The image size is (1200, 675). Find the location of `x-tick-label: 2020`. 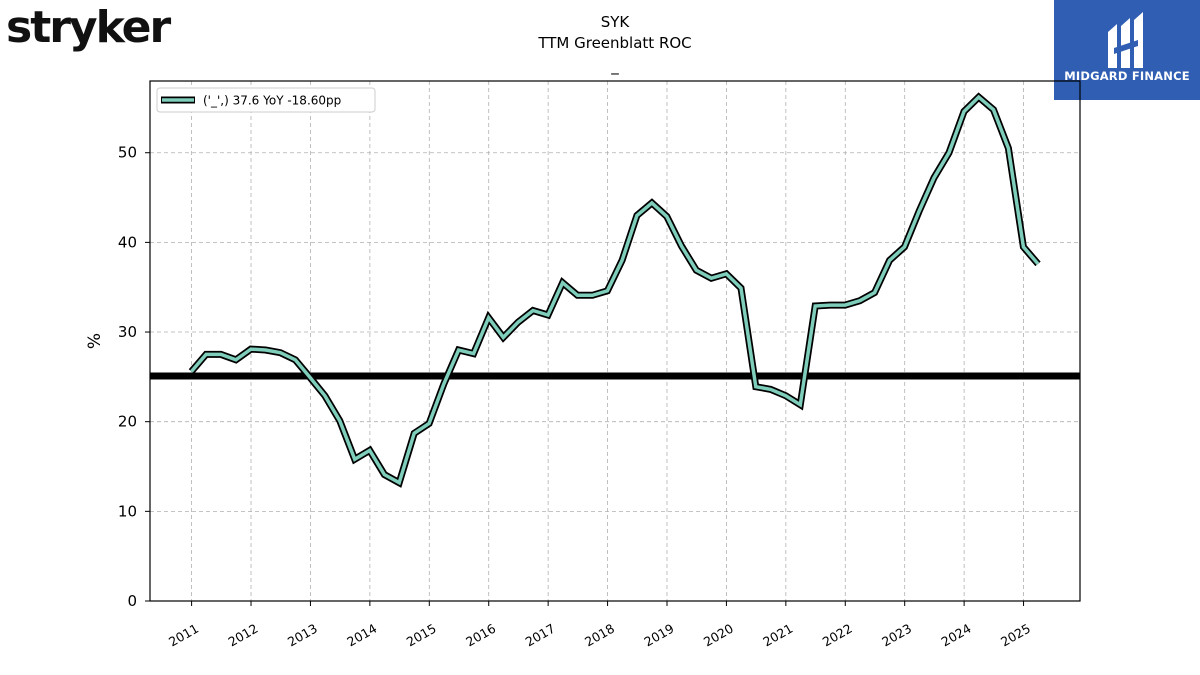

x-tick-label: 2020 is located at coordinates (718, 635).